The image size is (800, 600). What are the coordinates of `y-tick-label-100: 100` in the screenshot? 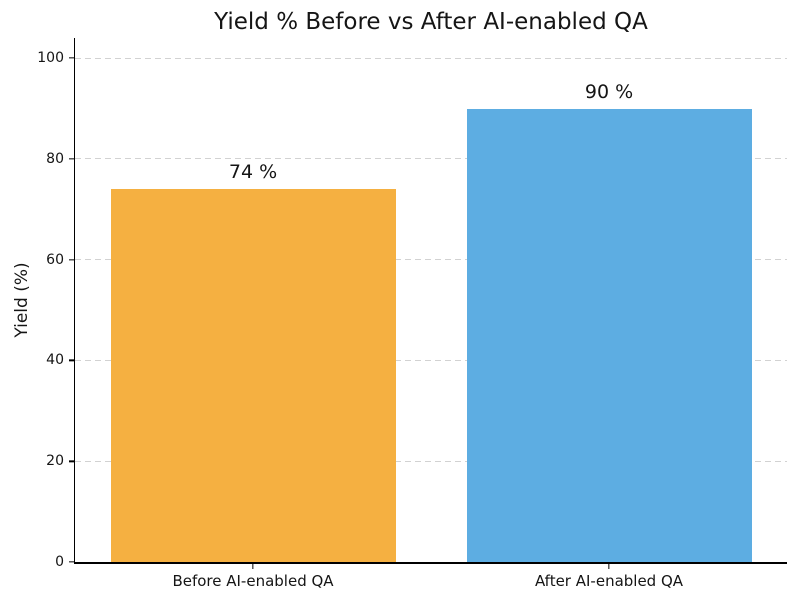 It's located at (50, 58).